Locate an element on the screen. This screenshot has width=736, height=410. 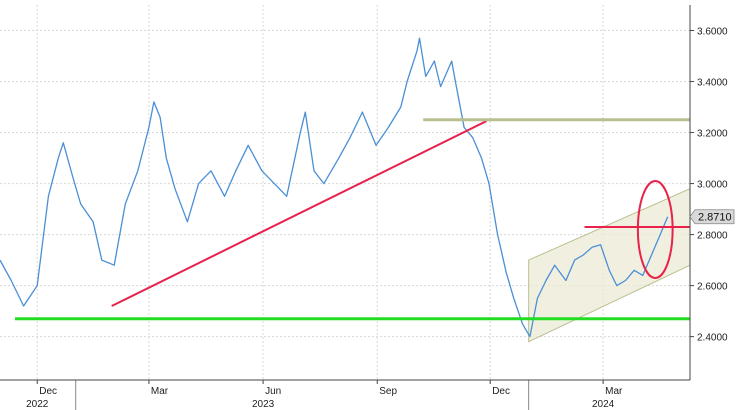
y-tick-label: 2.4000 is located at coordinates (712, 338).